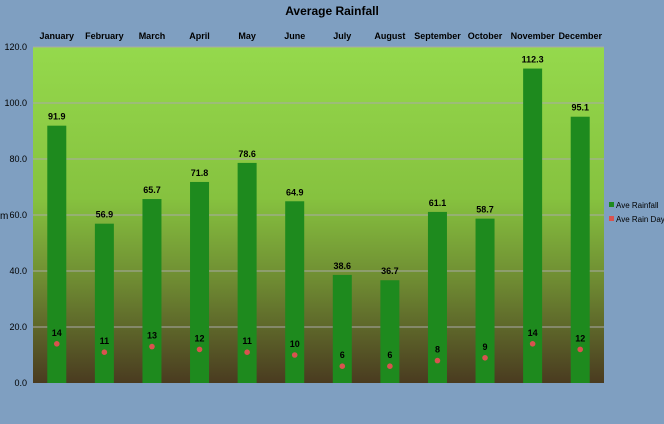  Describe the element at coordinates (57, 36) in the screenshot. I see `x-category-label: January` at that location.